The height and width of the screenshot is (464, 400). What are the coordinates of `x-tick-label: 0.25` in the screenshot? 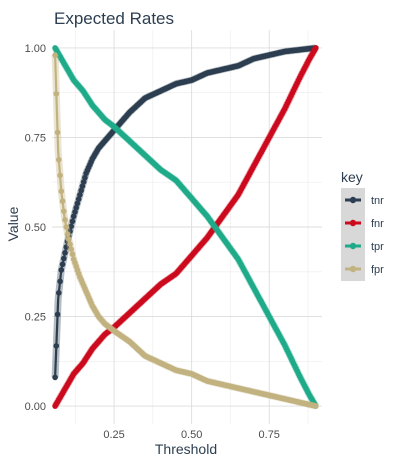 It's located at (113, 435).